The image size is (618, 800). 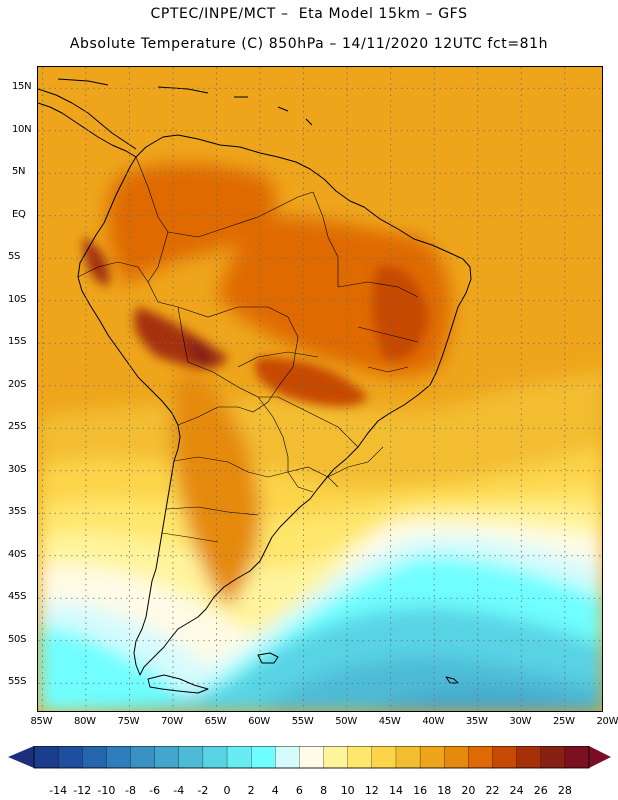 I want to click on colorbar-tick-label: 14, so click(x=395, y=790).